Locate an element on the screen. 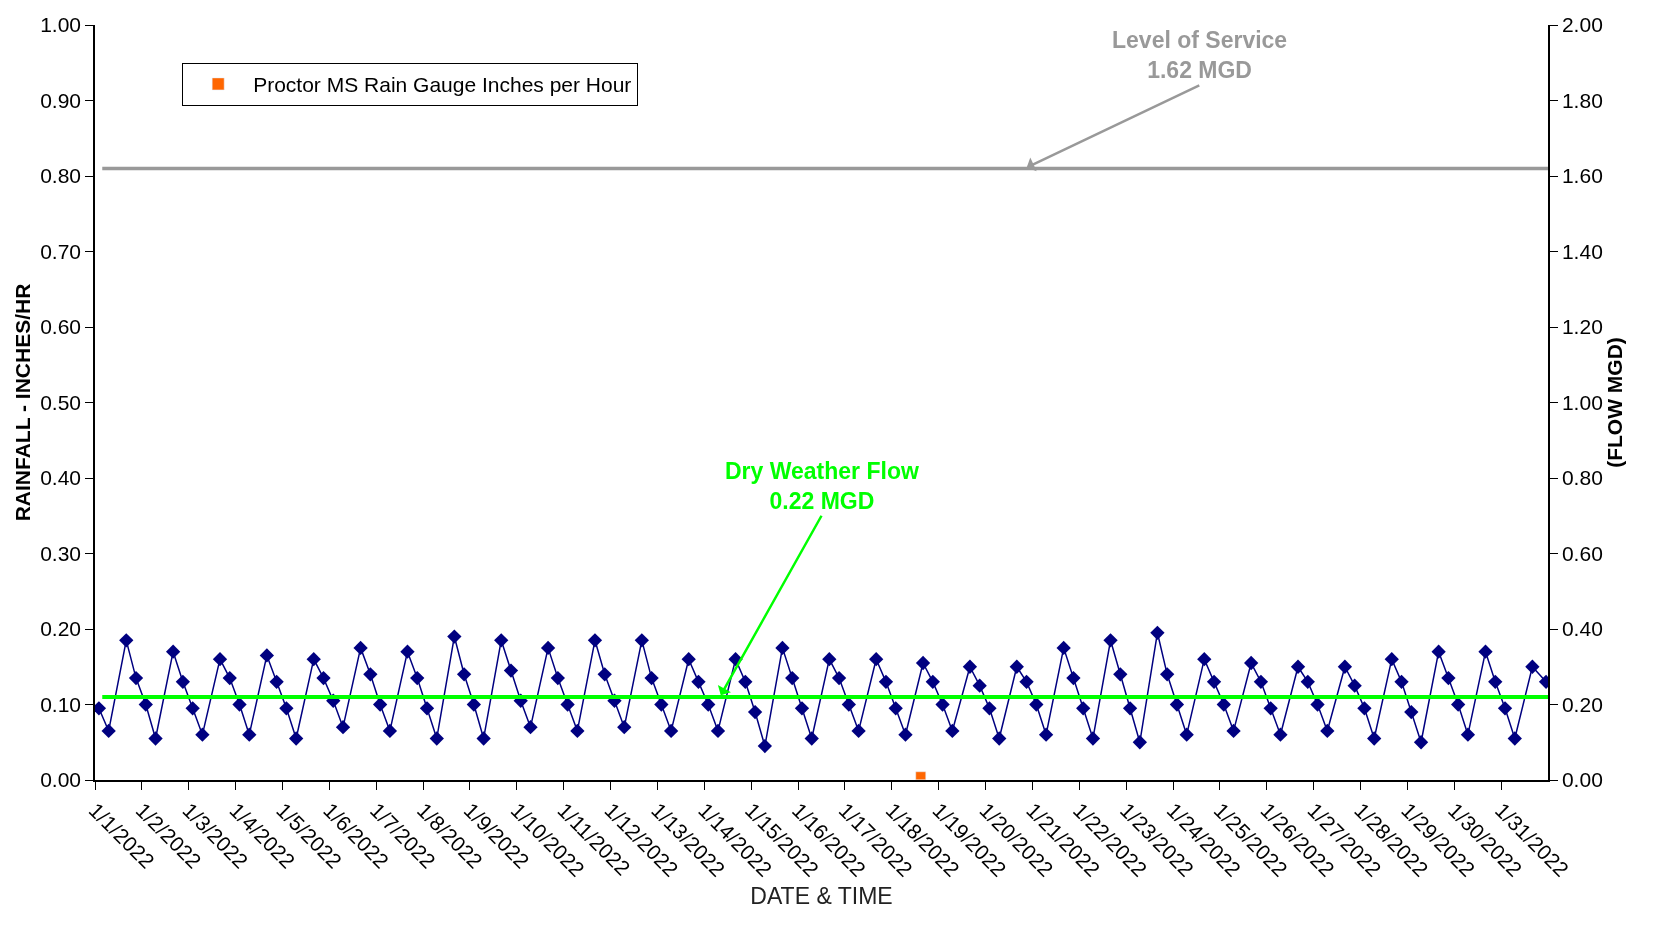 The image size is (1658, 930). y2-tick-label: 1.80 is located at coordinates (1582, 100).